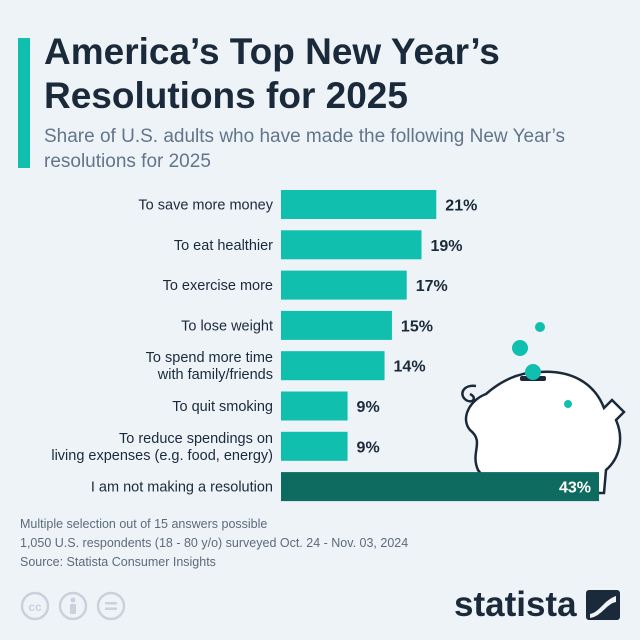 Image resolution: width=640 pixels, height=640 pixels. I want to click on svg-text: cc, so click(35, 607).